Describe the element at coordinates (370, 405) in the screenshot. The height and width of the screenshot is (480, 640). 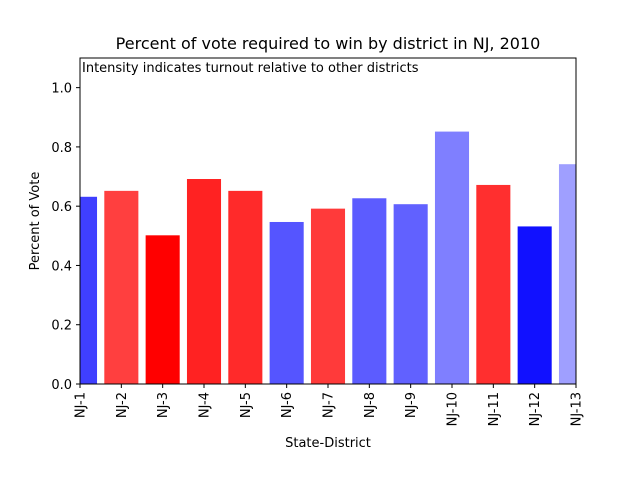
I see `x-tick-label: NJ-8` at that location.